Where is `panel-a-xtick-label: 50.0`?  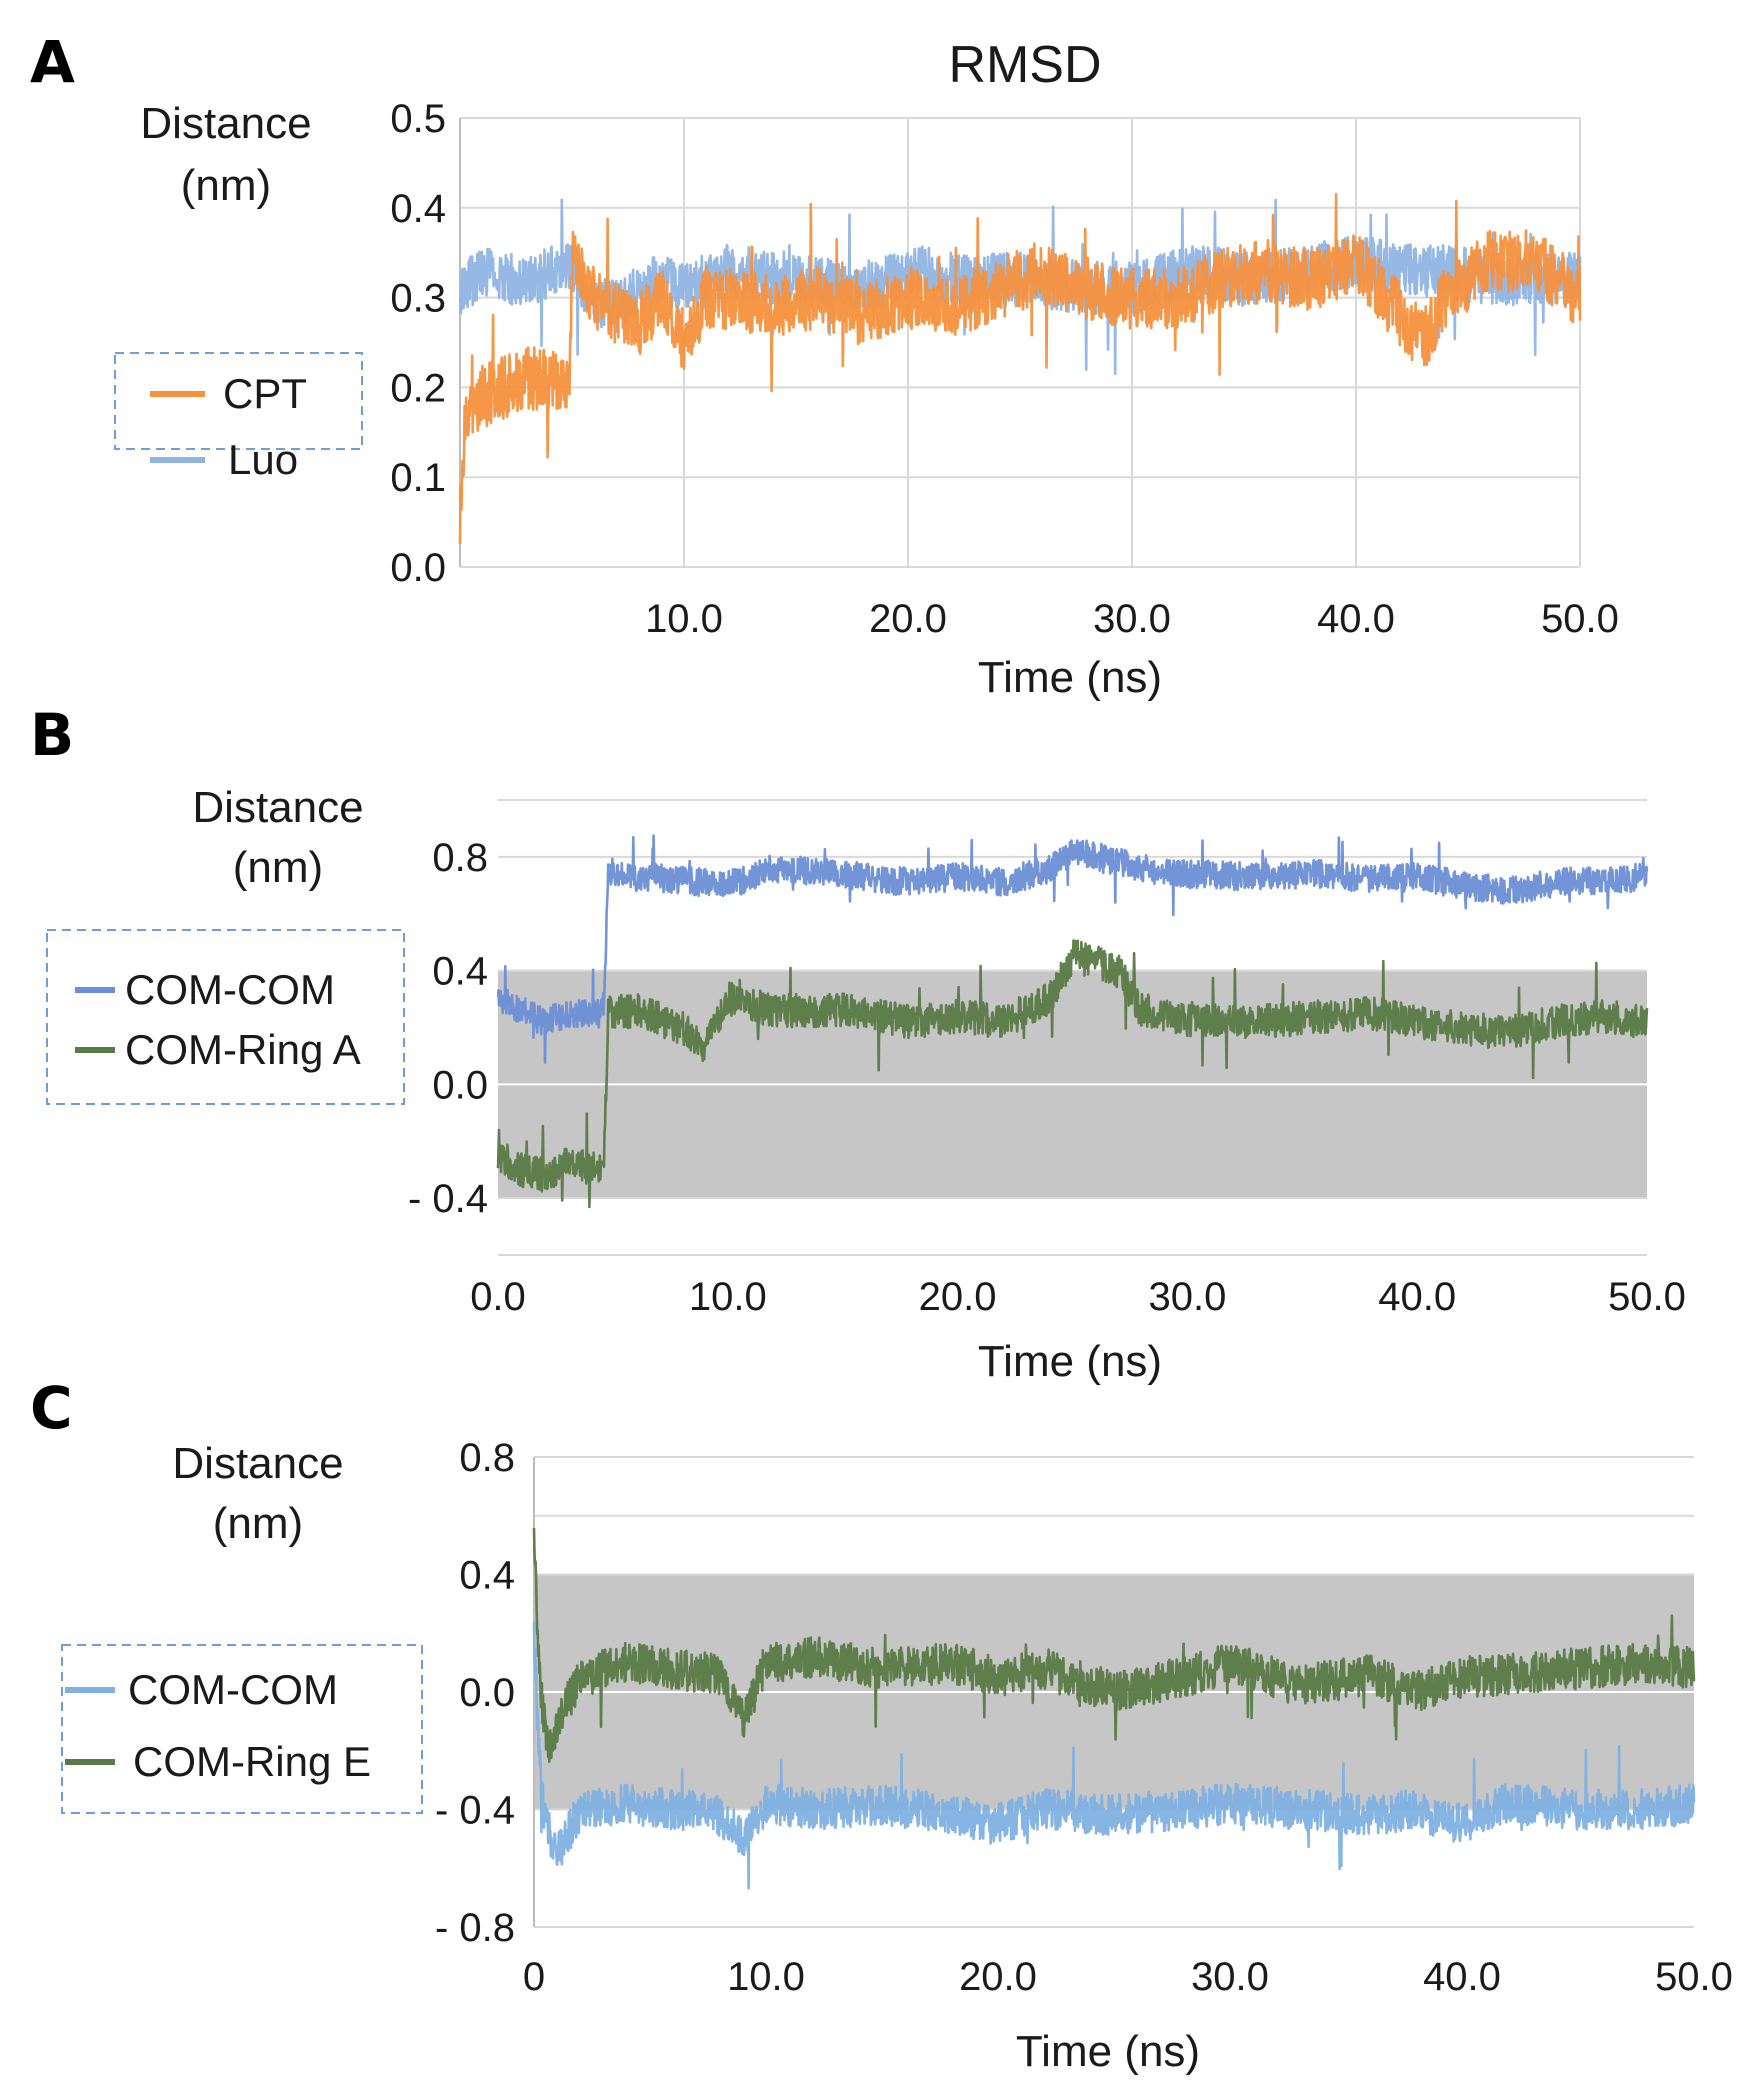 panel-a-xtick-label: 50.0 is located at coordinates (1580, 619).